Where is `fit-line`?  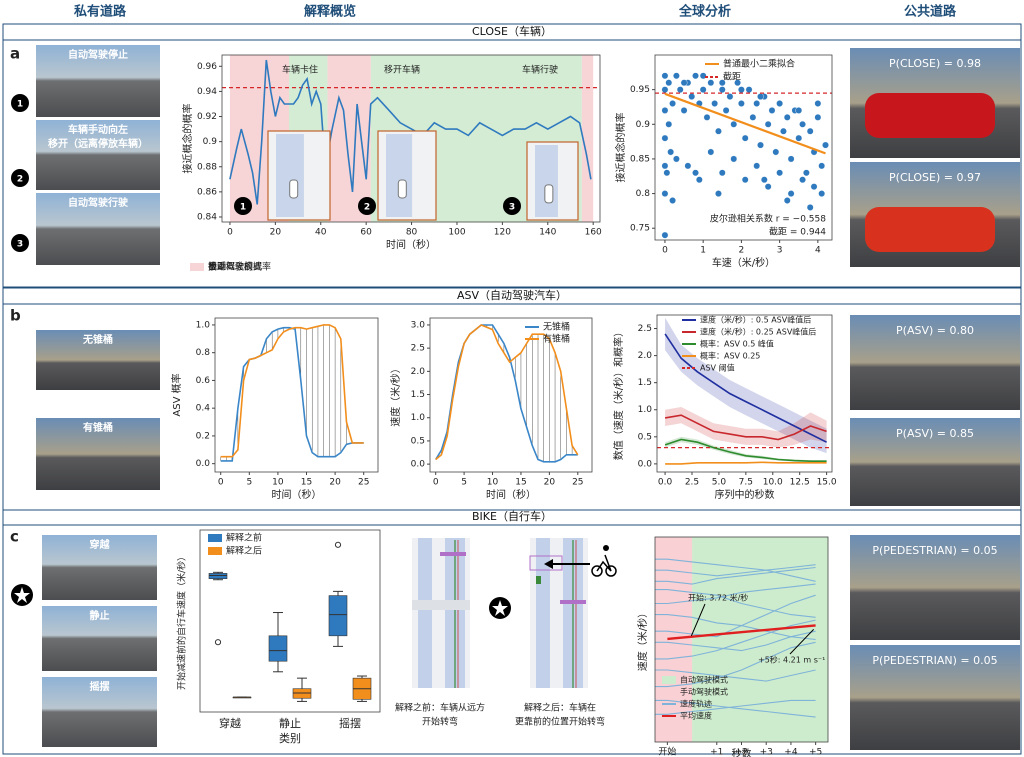 fit-line is located at coordinates (745, 123).